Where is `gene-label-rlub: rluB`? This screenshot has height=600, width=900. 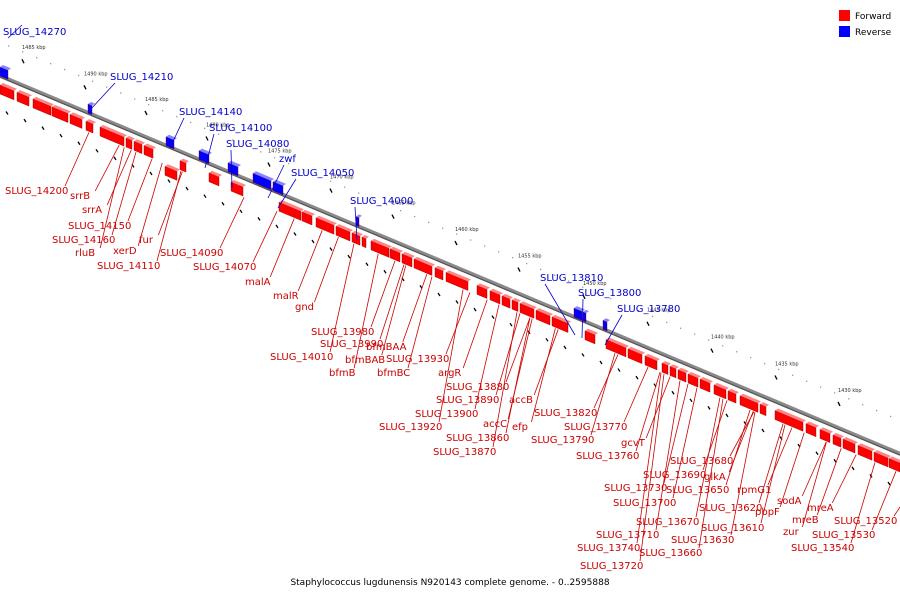
gene-label-rlub: rluB is located at coordinates (85, 253).